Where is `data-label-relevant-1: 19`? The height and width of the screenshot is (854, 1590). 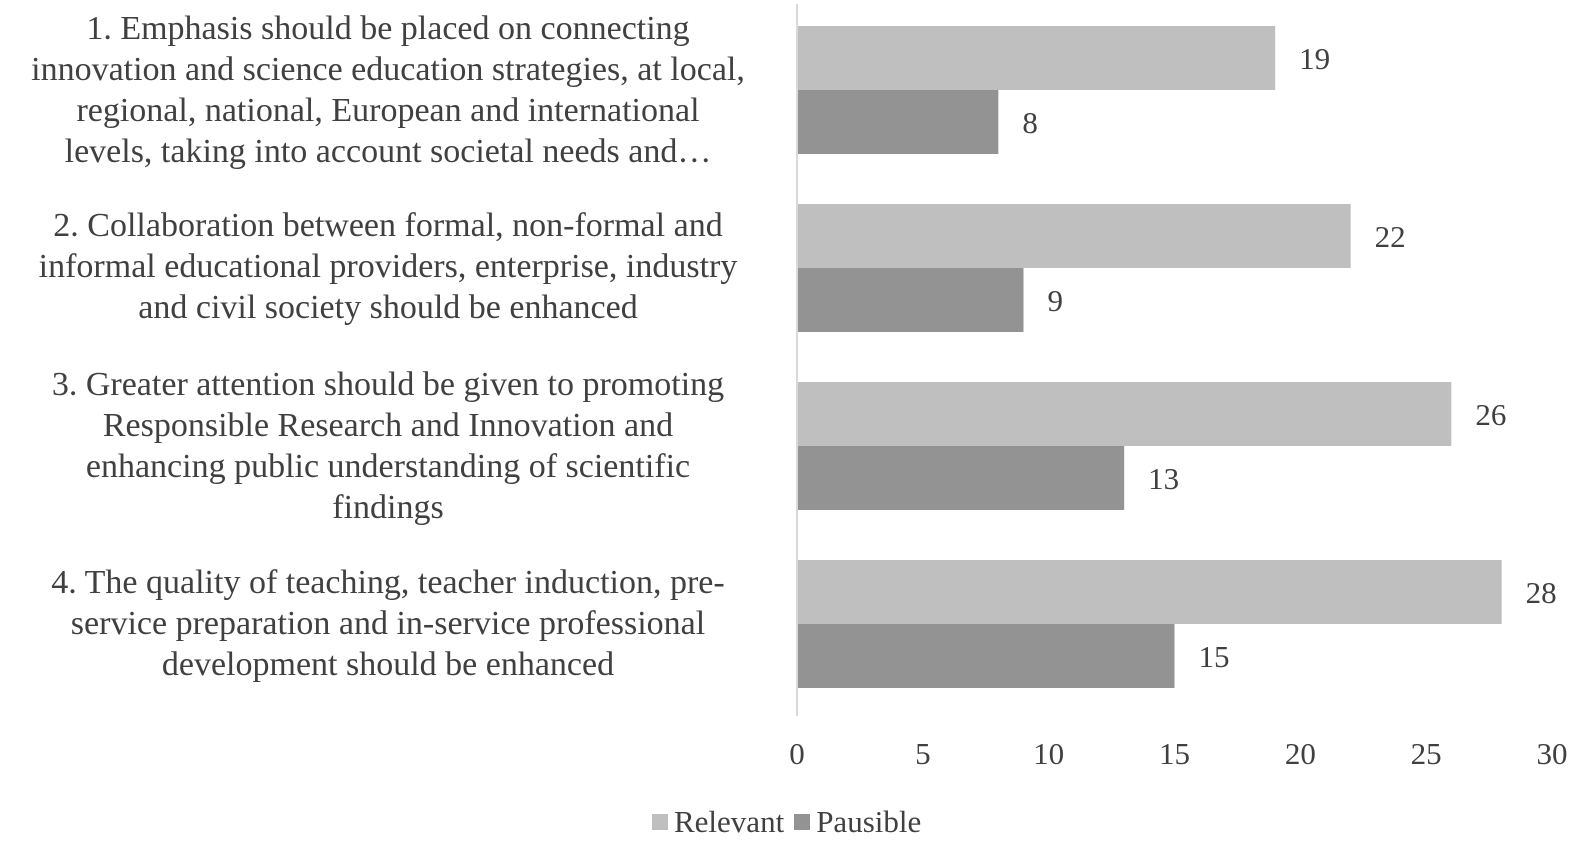
data-label-relevant-1: 19 is located at coordinates (1314, 58).